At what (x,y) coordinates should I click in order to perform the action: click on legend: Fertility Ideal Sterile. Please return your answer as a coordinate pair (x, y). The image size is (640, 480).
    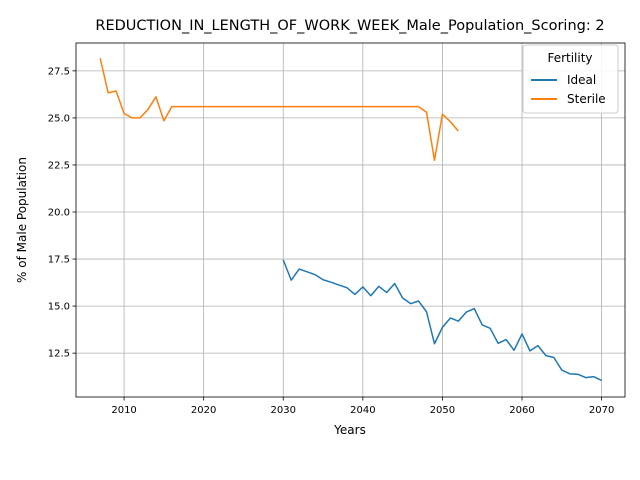
    Looking at the image, I should click on (570, 79).